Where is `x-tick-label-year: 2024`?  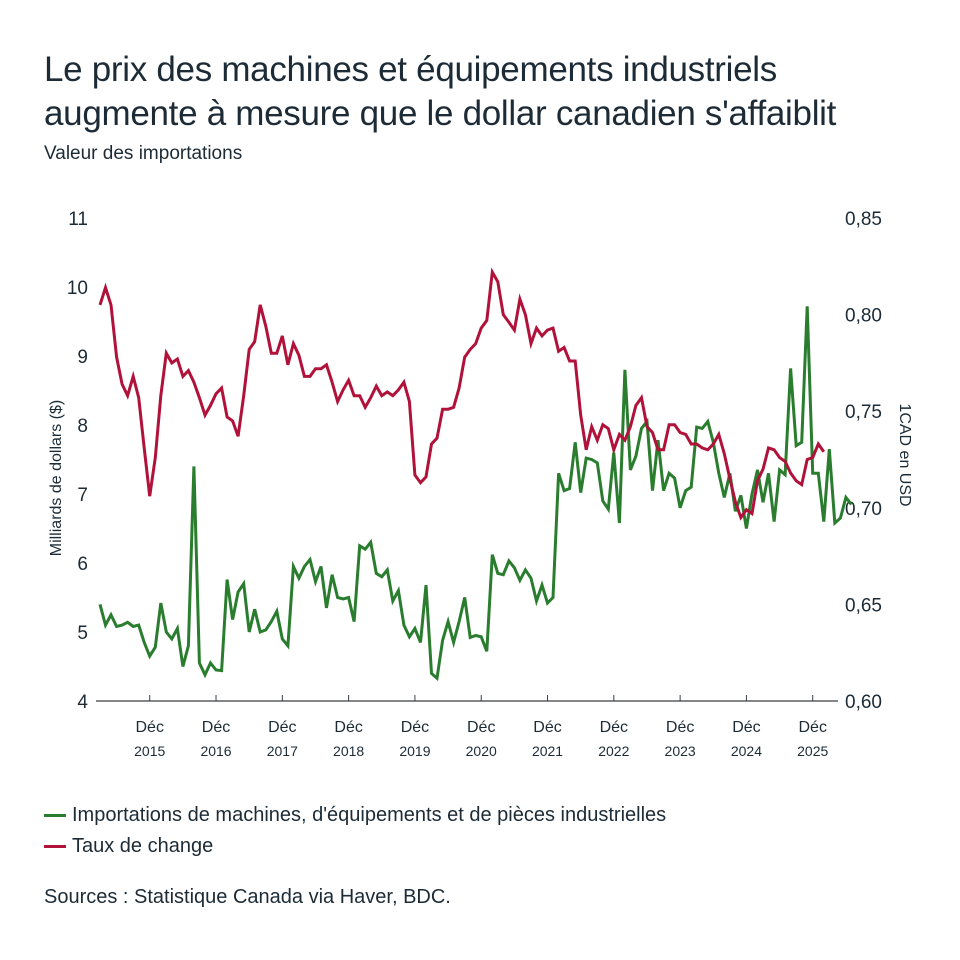
x-tick-label-year: 2024 is located at coordinates (746, 751).